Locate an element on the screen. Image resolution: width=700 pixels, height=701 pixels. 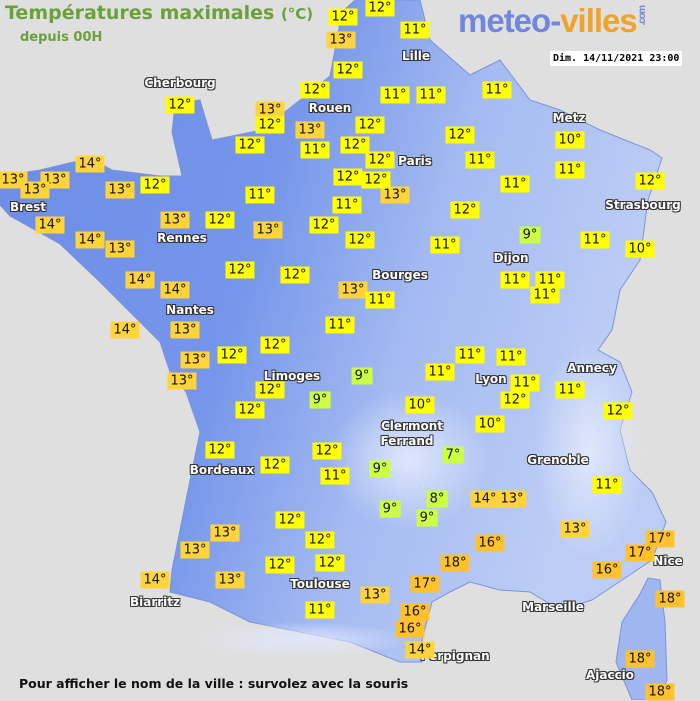
meteo-villes-logo: meteo-villes.com is located at coordinates (553, 21).